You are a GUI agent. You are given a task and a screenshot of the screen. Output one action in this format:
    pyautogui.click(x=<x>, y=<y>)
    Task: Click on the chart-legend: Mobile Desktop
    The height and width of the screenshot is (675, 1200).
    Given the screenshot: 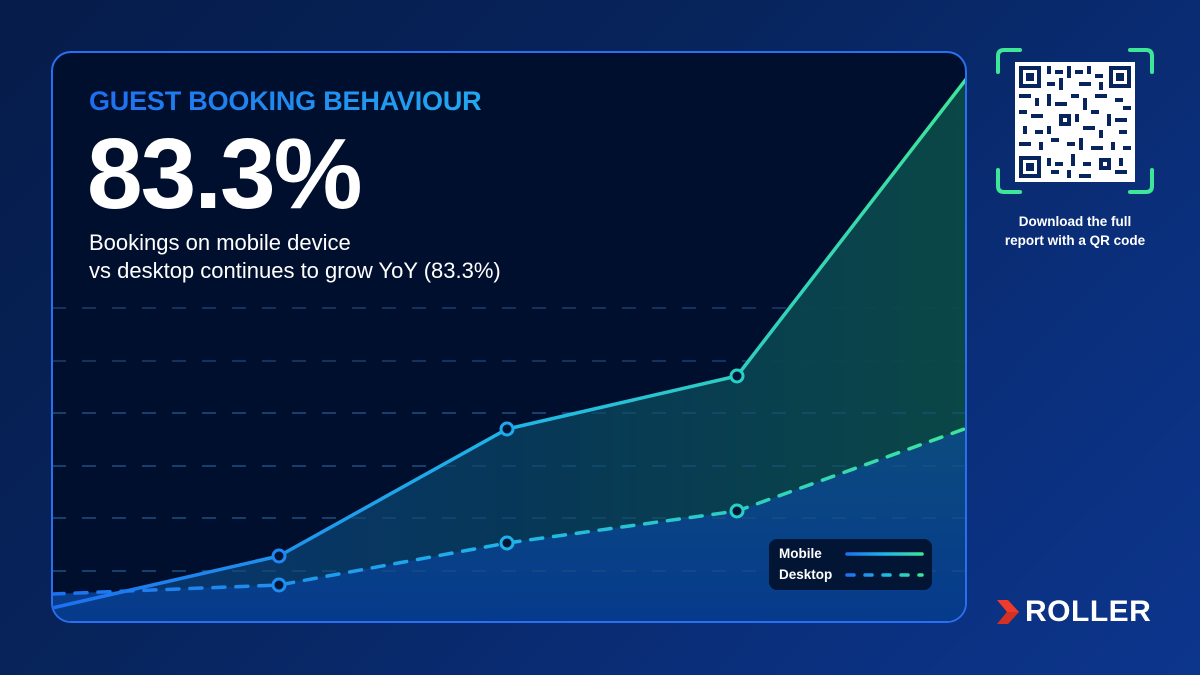 What is the action you would take?
    pyautogui.click(x=850, y=564)
    